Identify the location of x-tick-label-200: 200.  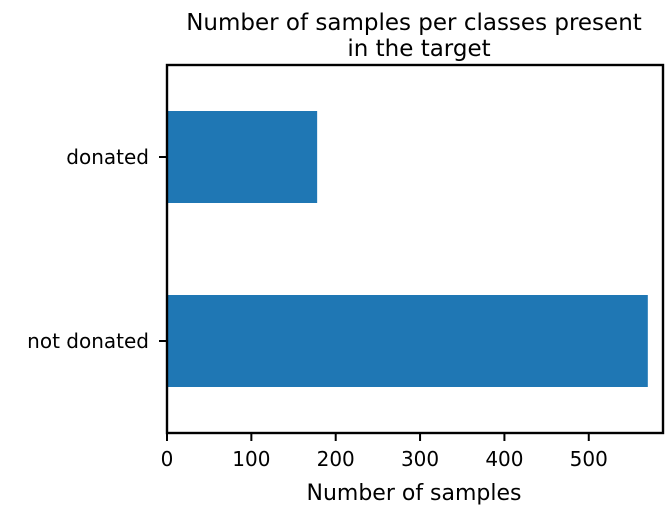
(336, 459).